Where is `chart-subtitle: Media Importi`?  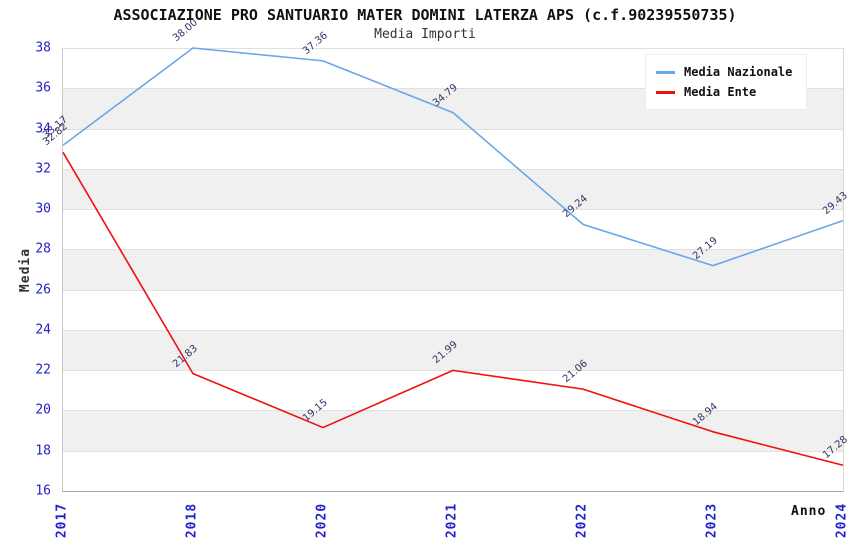
chart-subtitle: Media Importi is located at coordinates (425, 34).